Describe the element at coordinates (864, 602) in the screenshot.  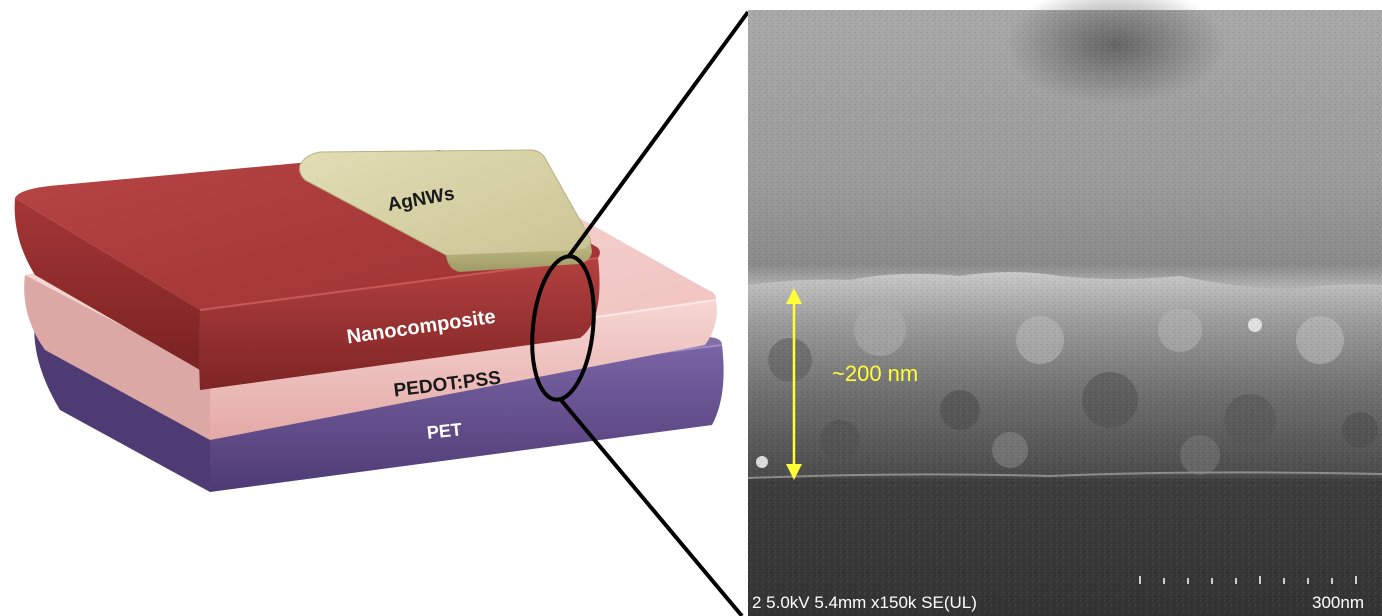
I see `sem-info-bar: 2 5.0kV 5.4mm x150k SE(UL)` at that location.